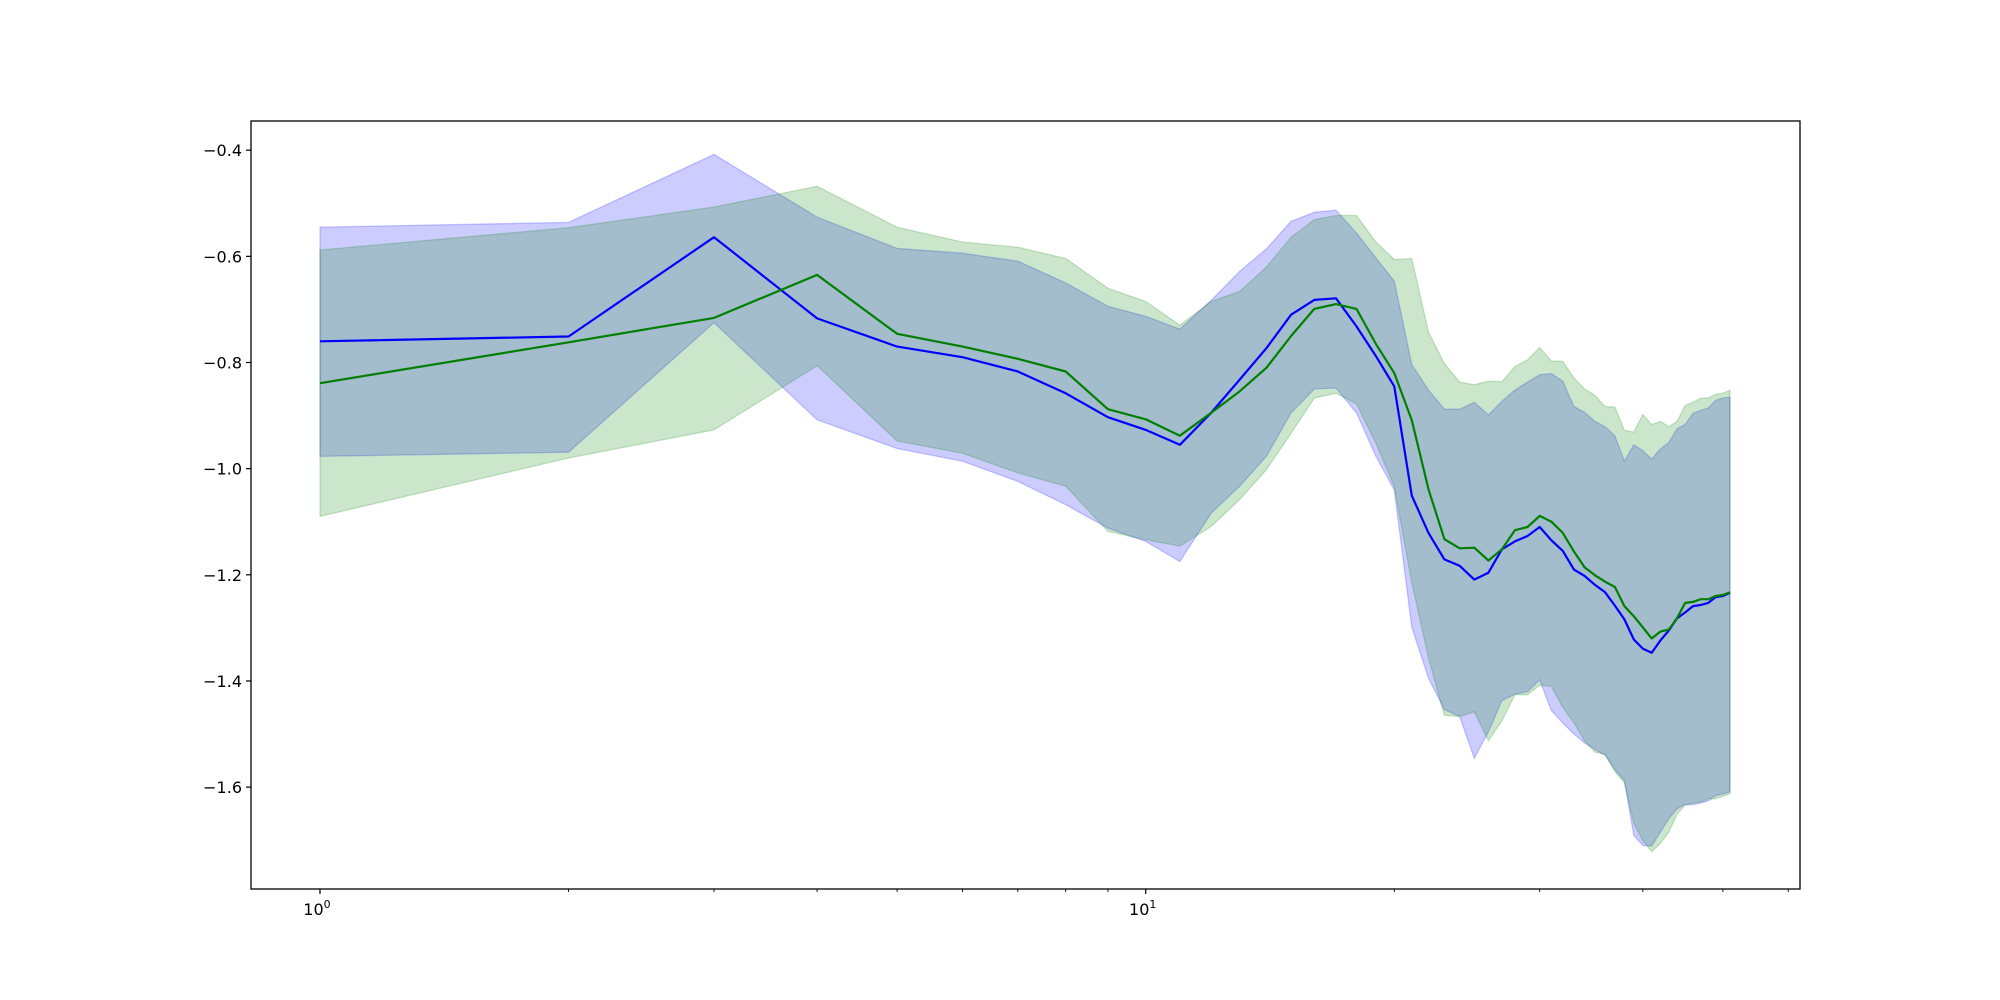 The height and width of the screenshot is (1000, 2000). What do you see at coordinates (222, 787) in the screenshot?
I see `y-tick-label: −1.6` at bounding box center [222, 787].